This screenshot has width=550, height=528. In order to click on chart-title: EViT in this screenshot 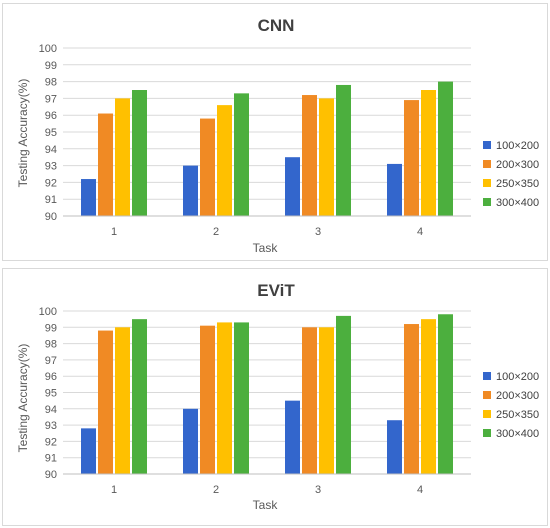, I will do `click(276, 290)`.